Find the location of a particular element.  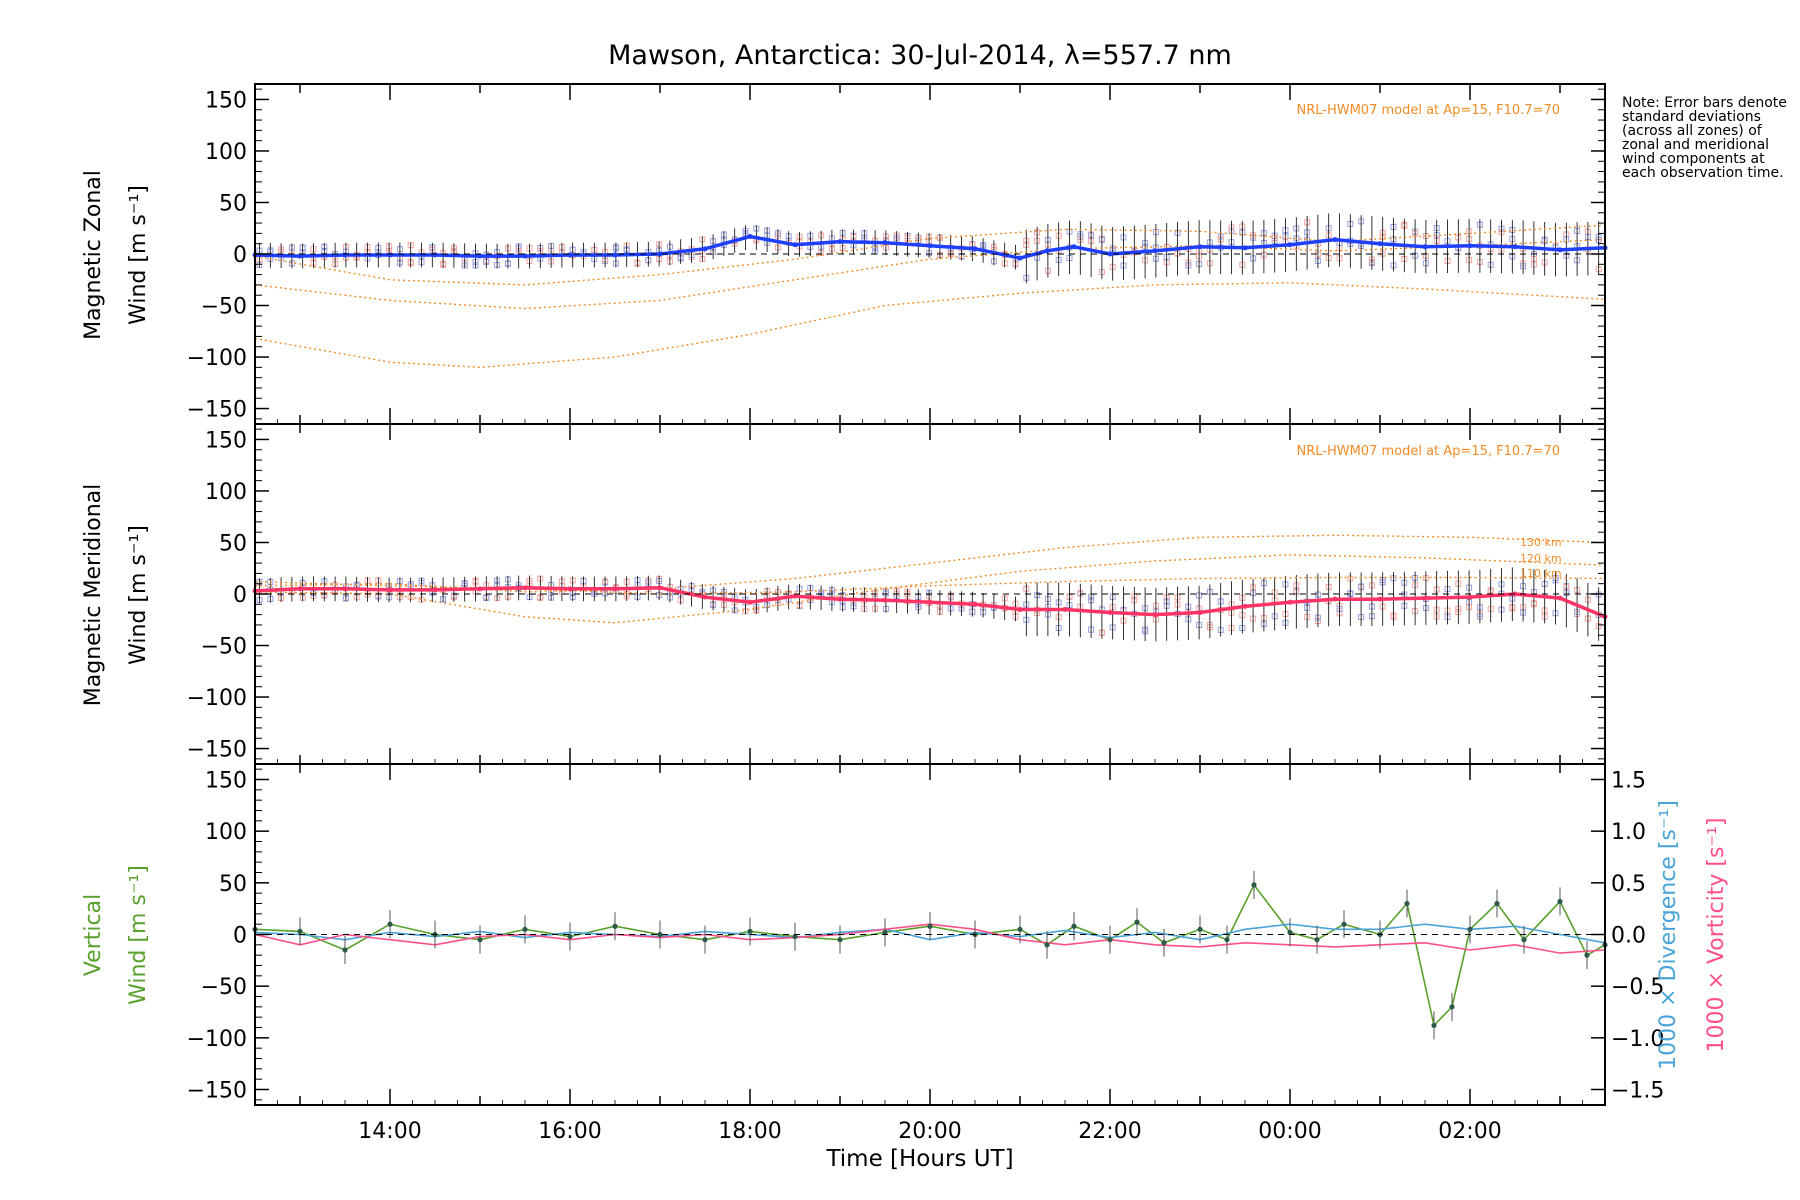

meridional-model-curves is located at coordinates (930, 579).